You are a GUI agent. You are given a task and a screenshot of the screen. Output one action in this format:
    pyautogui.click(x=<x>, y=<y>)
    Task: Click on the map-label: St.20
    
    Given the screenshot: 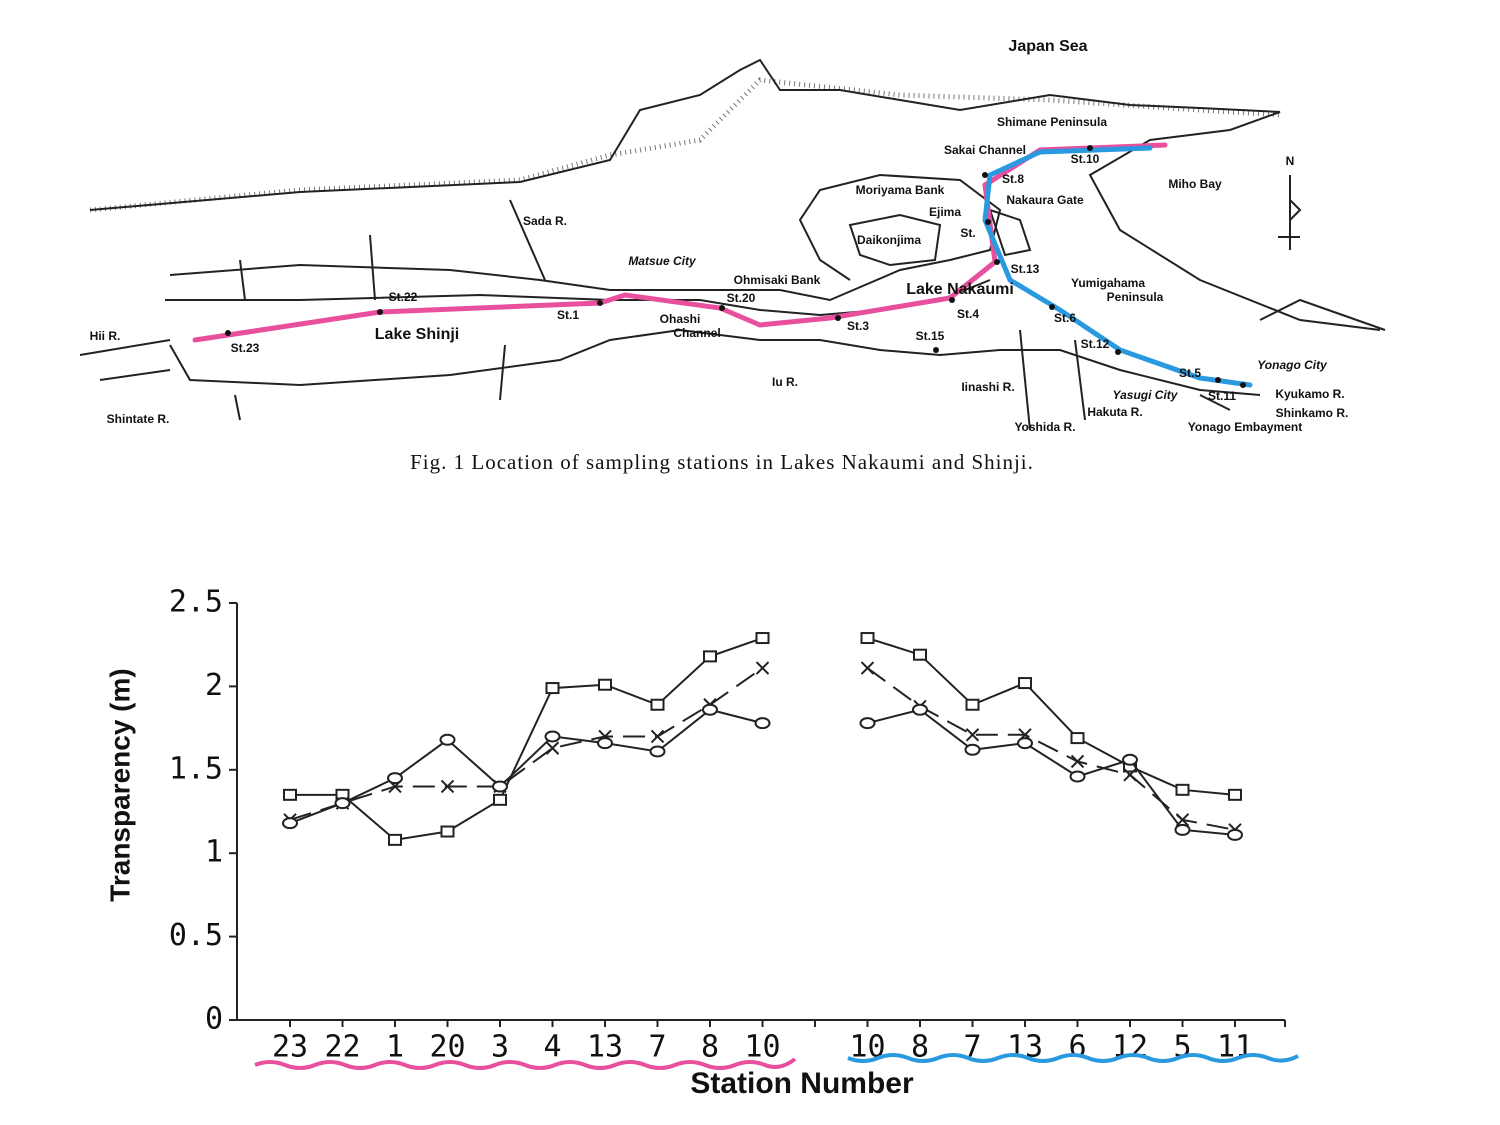 What is the action you would take?
    pyautogui.click(x=741, y=298)
    